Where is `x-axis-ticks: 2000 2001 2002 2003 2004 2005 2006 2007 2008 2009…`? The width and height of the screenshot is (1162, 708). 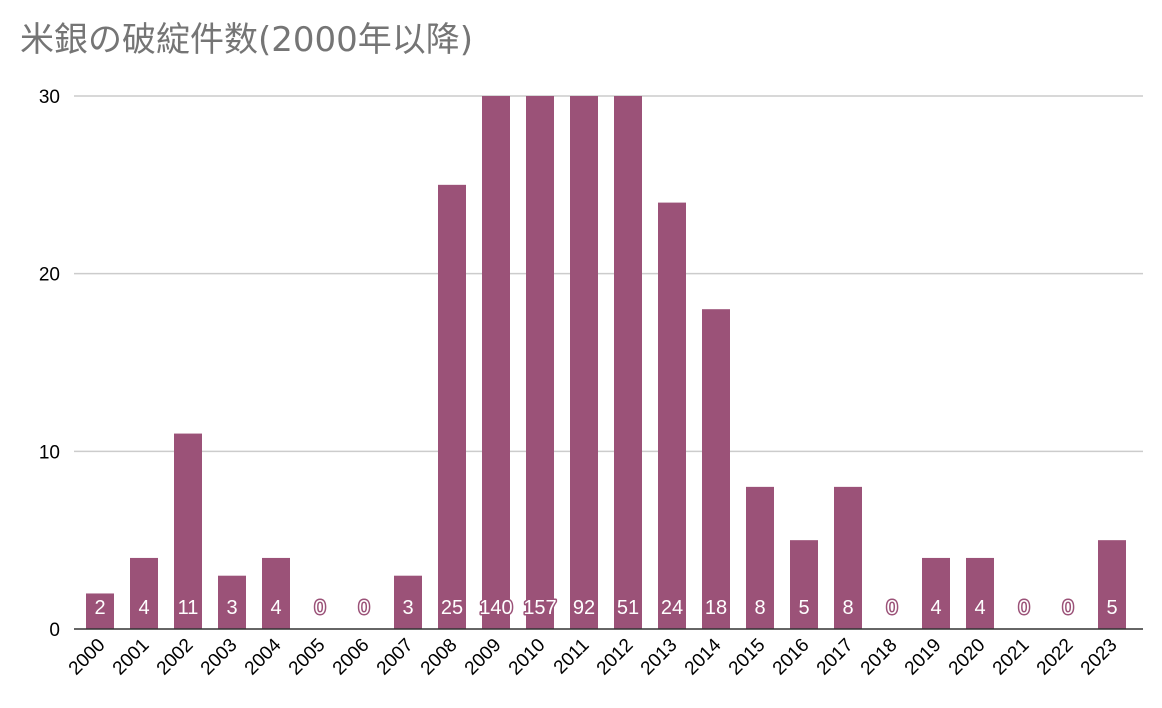
x-axis-ticks: 2000 2001 2002 2003 2004 2005 2006 2007 2008 2009… is located at coordinates (593, 656).